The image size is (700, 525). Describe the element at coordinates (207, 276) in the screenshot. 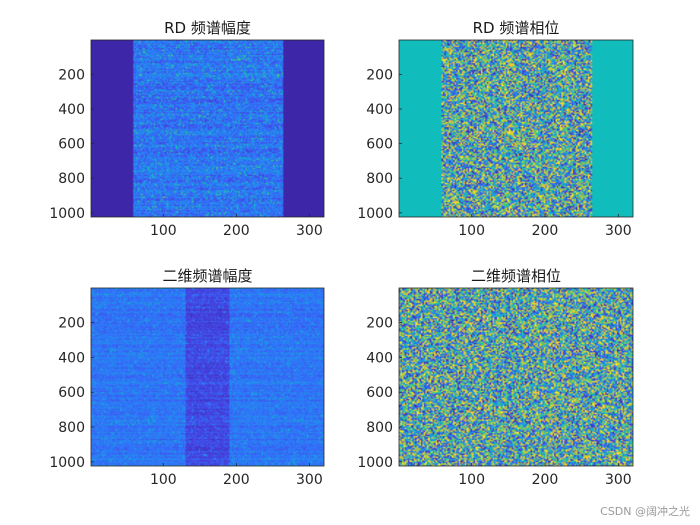

I see `subplot-title: 二维频谱幅度` at that location.